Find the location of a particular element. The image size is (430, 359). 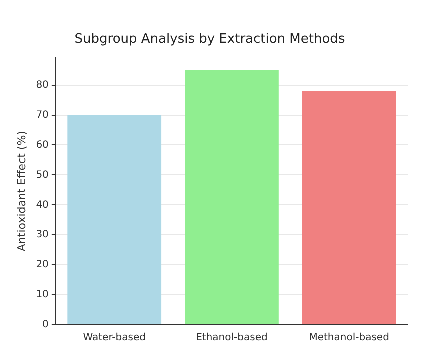

x-tick-label: Ethanol-based is located at coordinates (232, 338).